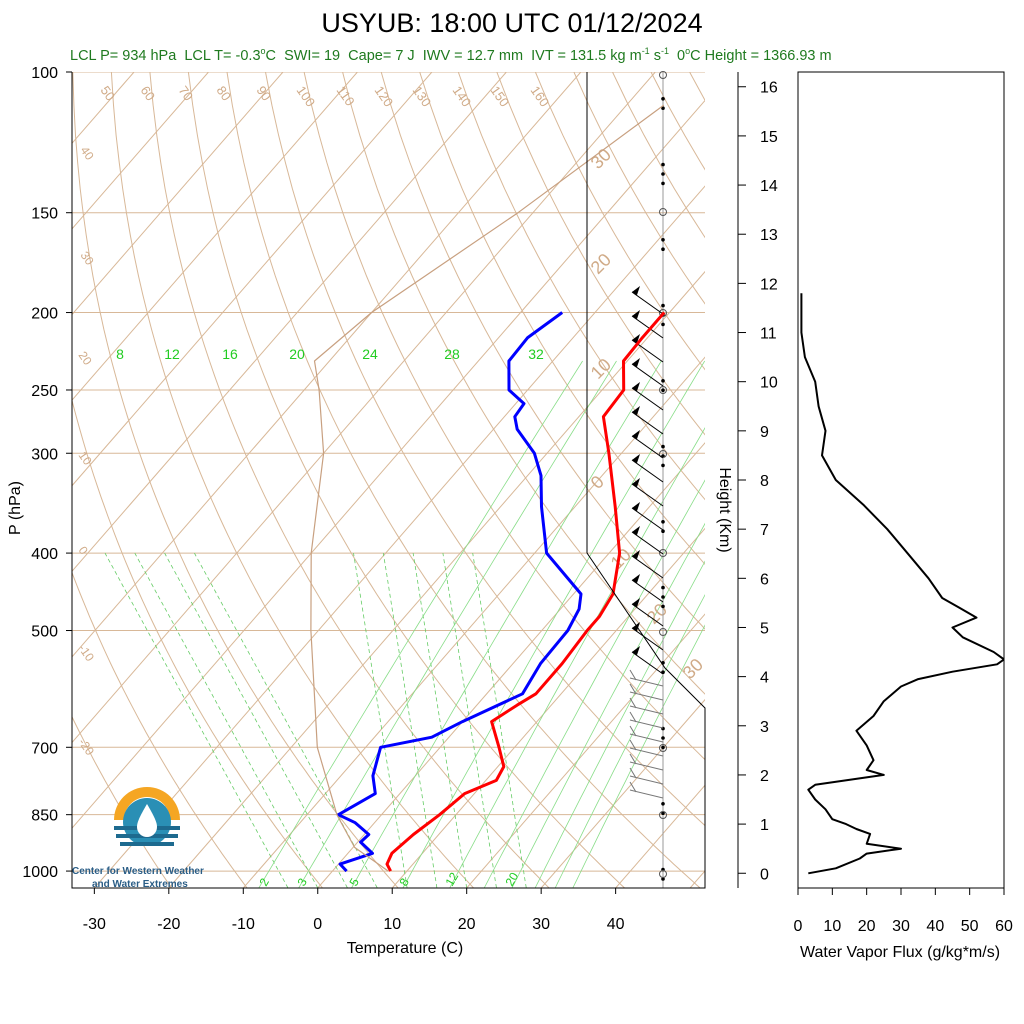 The image size is (1024, 1024). What do you see at coordinates (264, 881) in the screenshot?
I see `mixing-ratio-label: 2` at bounding box center [264, 881].